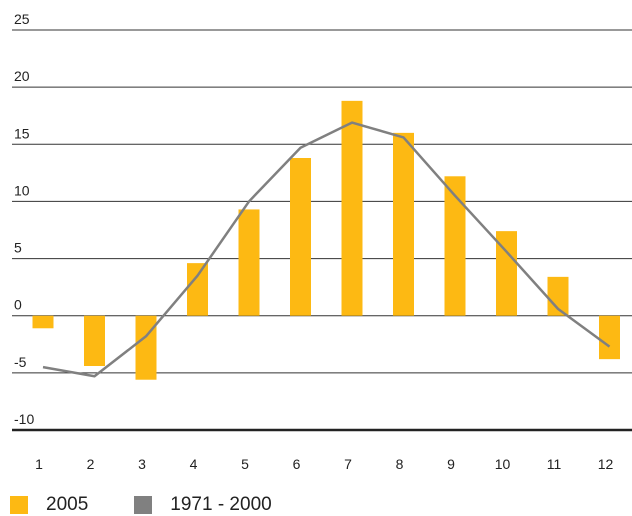 This screenshot has height=516, width=632. What do you see at coordinates (142, 464) in the screenshot?
I see `x-tick-label: 3` at bounding box center [142, 464].